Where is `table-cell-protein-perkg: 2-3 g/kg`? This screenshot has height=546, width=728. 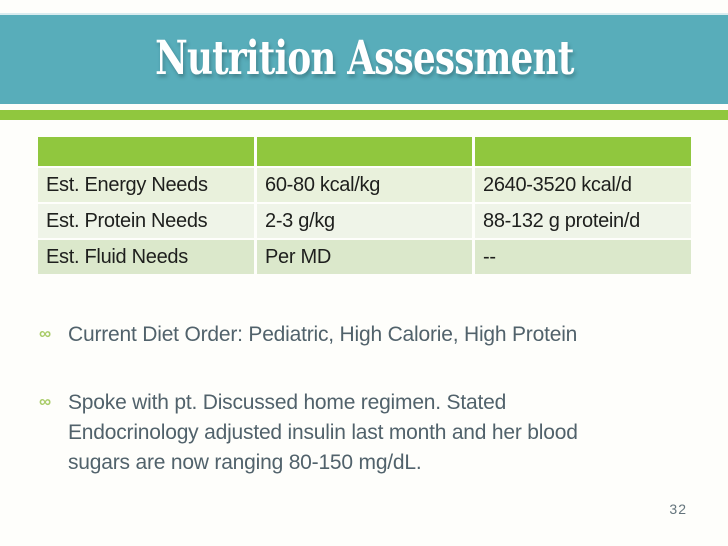
table-cell-protein-perkg: 2-3 g/kg is located at coordinates (364, 221).